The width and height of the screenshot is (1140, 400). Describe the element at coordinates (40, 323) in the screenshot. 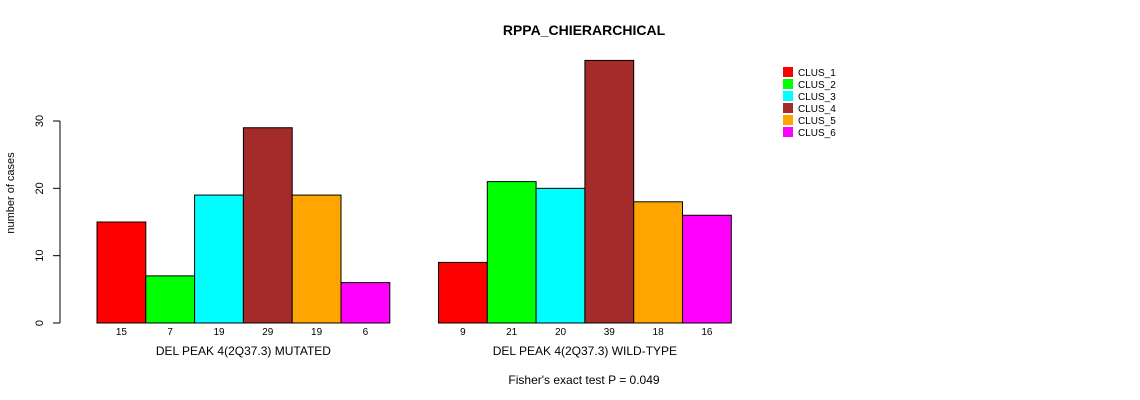

I see `y-tick-label: 0` at that location.